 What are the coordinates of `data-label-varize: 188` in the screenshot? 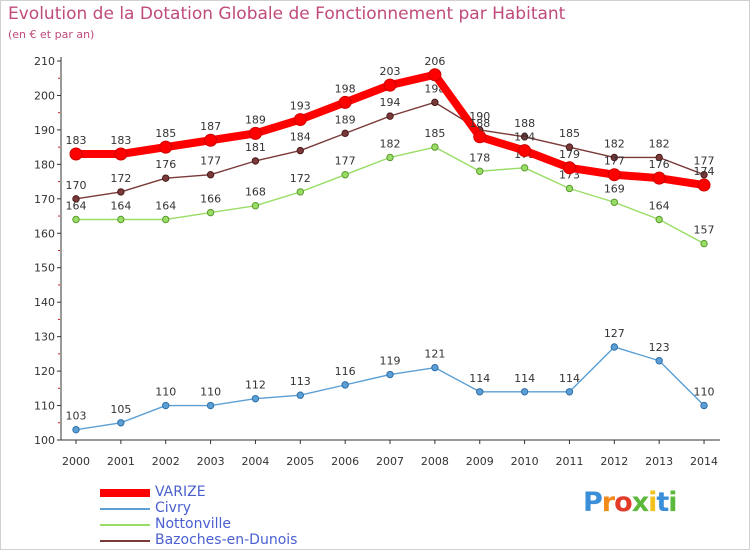 It's located at (479, 123).